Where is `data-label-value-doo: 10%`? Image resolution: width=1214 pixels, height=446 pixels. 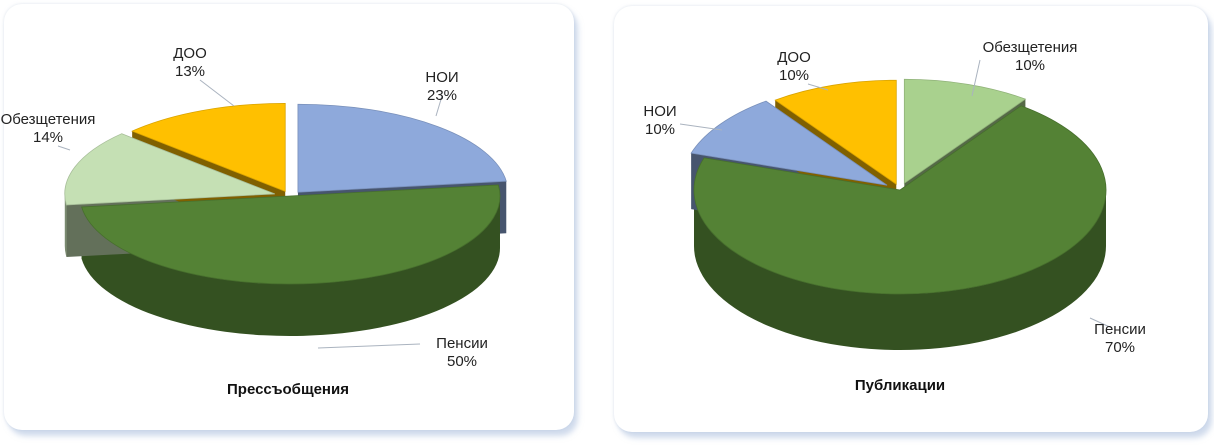
data-label-value-doo: 10% is located at coordinates (794, 75).